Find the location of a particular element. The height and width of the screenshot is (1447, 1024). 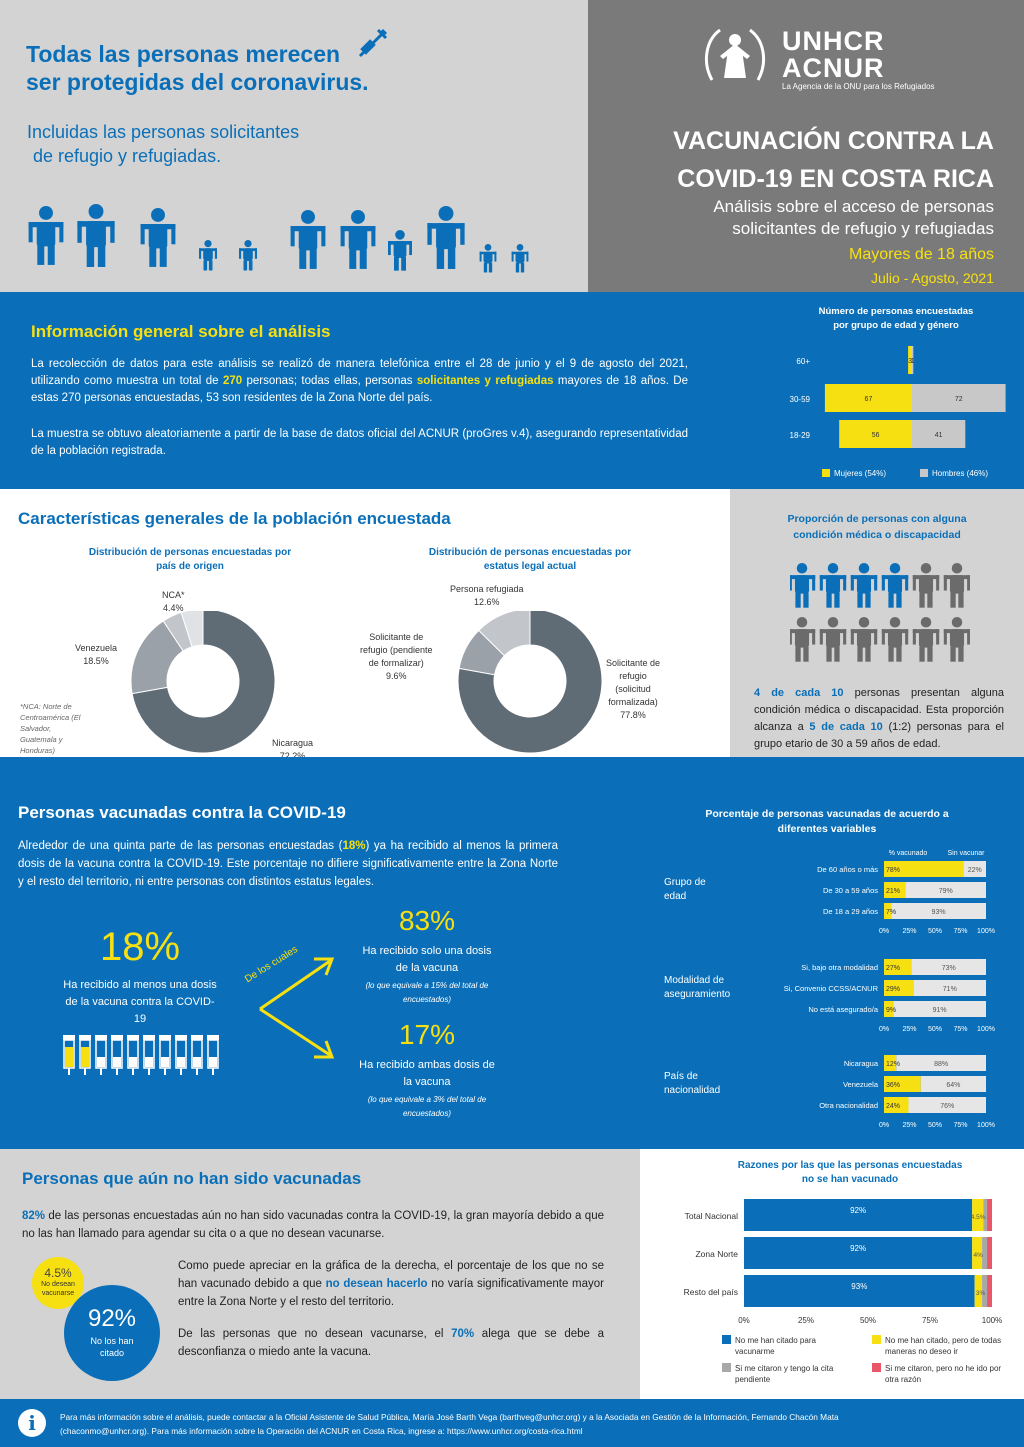

chart-title: por grupo de edad y género is located at coordinates (896, 325).